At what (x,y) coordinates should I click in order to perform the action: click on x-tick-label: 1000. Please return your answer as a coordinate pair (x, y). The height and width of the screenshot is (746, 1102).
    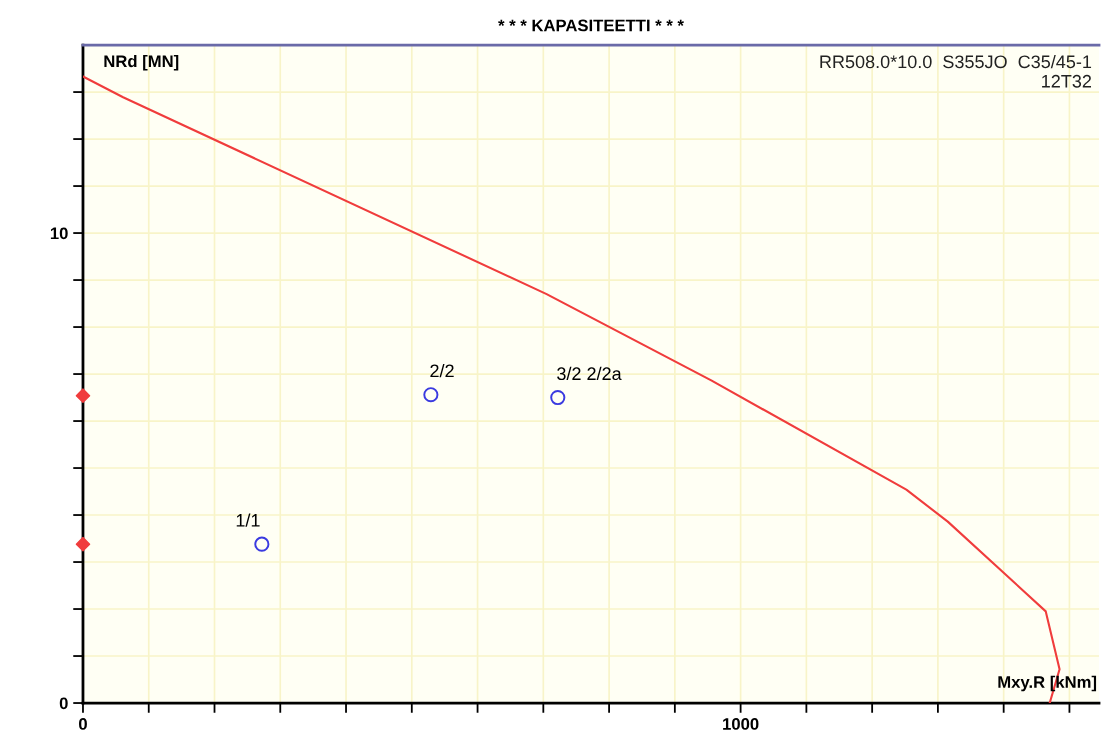
    Looking at the image, I should click on (741, 724).